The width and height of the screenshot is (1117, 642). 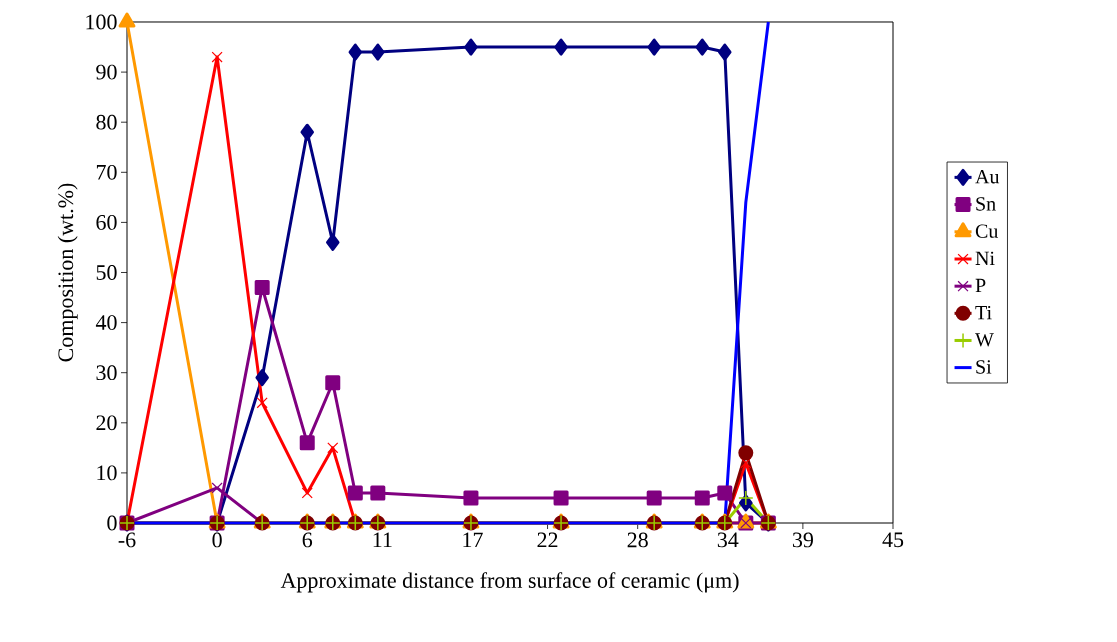 I want to click on y-tick-label: 20, so click(x=106, y=423).